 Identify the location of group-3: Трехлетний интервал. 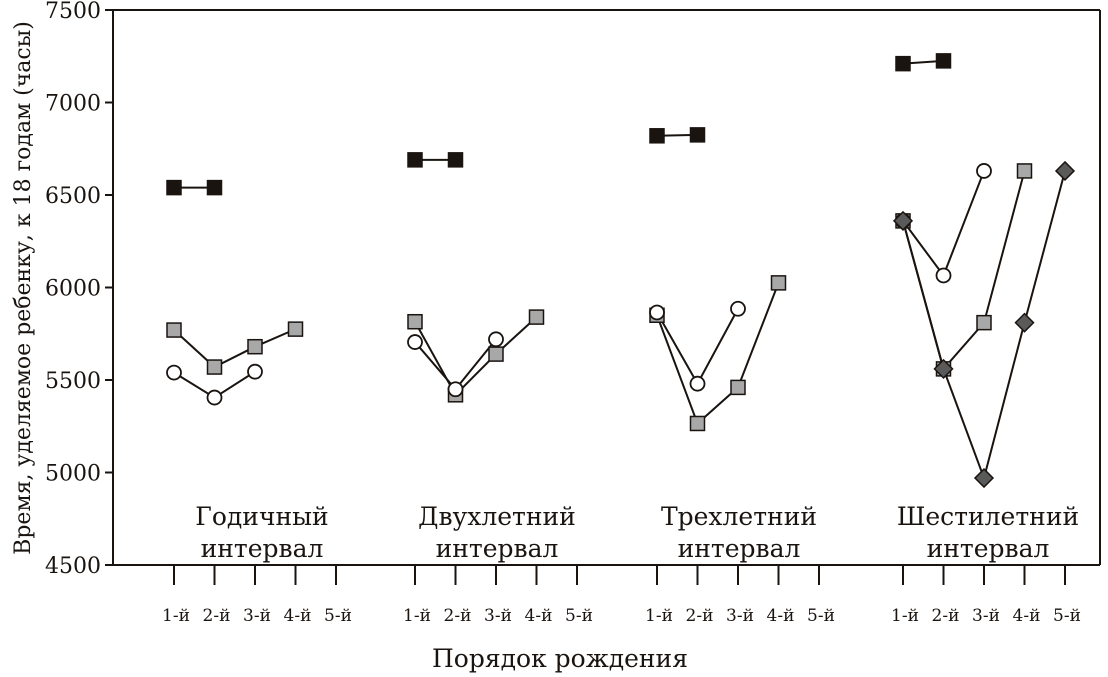
(733, 345).